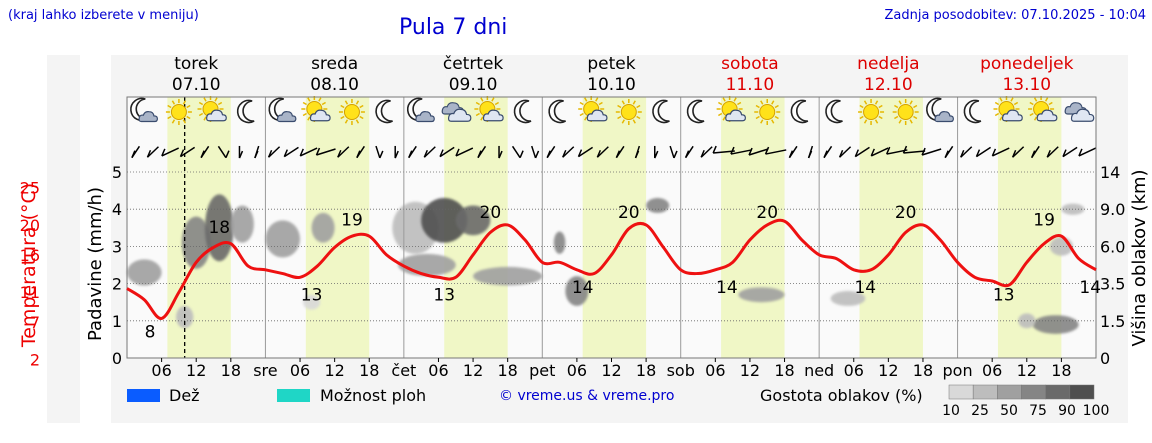  I want to click on left-side-panel, so click(63, 239).